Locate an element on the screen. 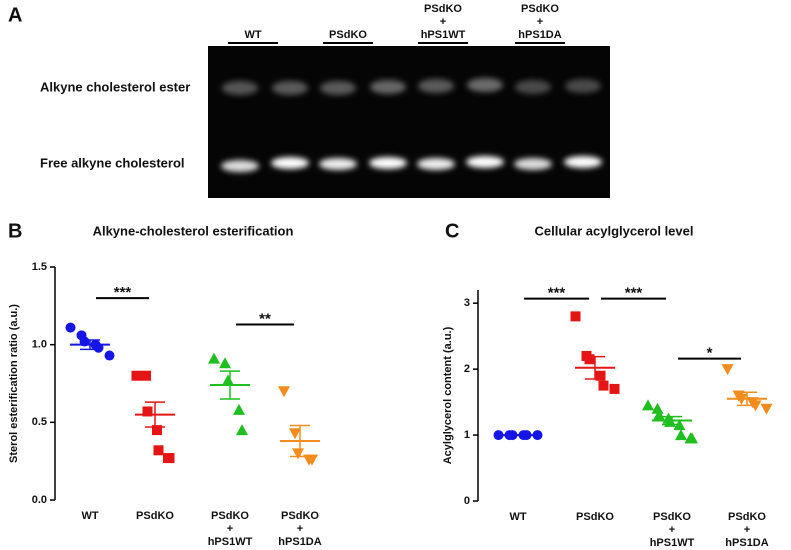 The height and width of the screenshot is (550, 791). panel-label: B is located at coordinates (15, 231).